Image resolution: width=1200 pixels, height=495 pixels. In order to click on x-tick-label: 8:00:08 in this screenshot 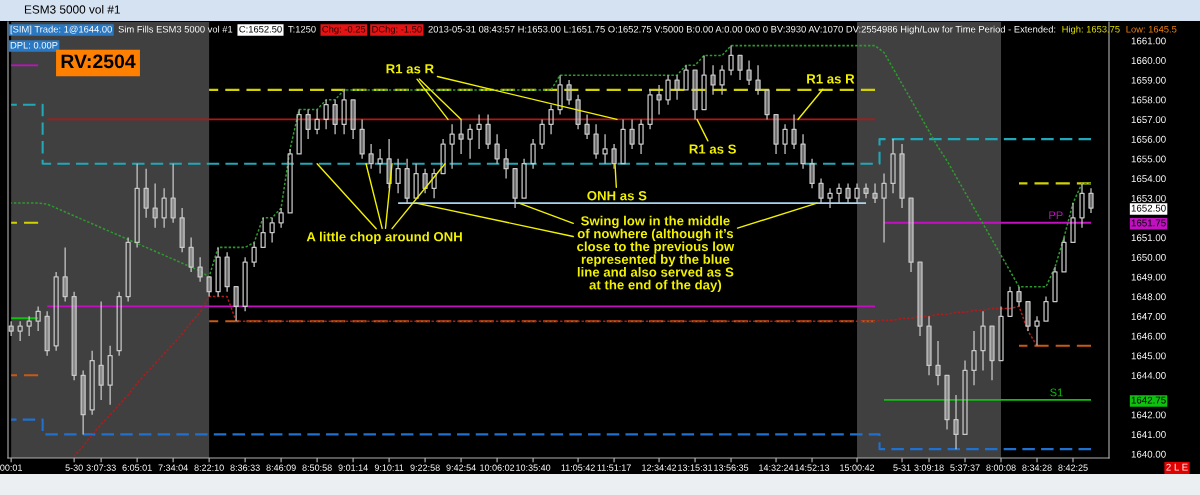, I will do `click(1001, 467)`.